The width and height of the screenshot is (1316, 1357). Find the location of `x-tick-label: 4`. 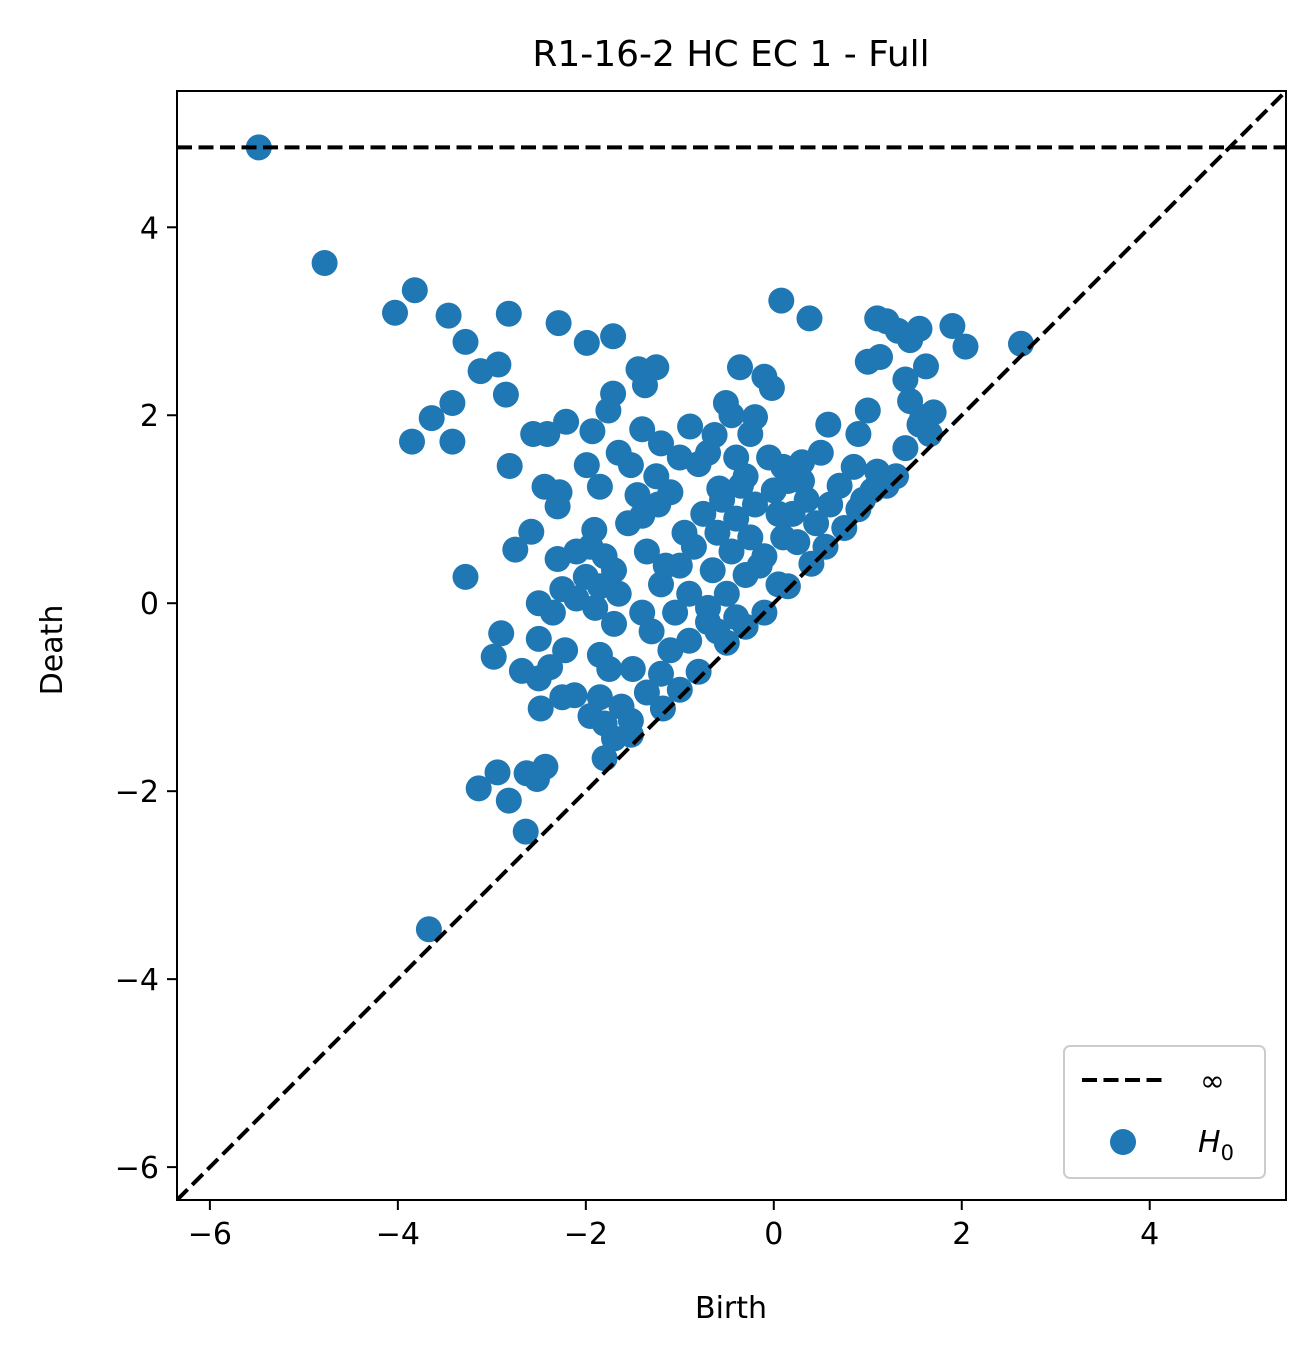

x-tick-label: 4 is located at coordinates (1149, 1234).